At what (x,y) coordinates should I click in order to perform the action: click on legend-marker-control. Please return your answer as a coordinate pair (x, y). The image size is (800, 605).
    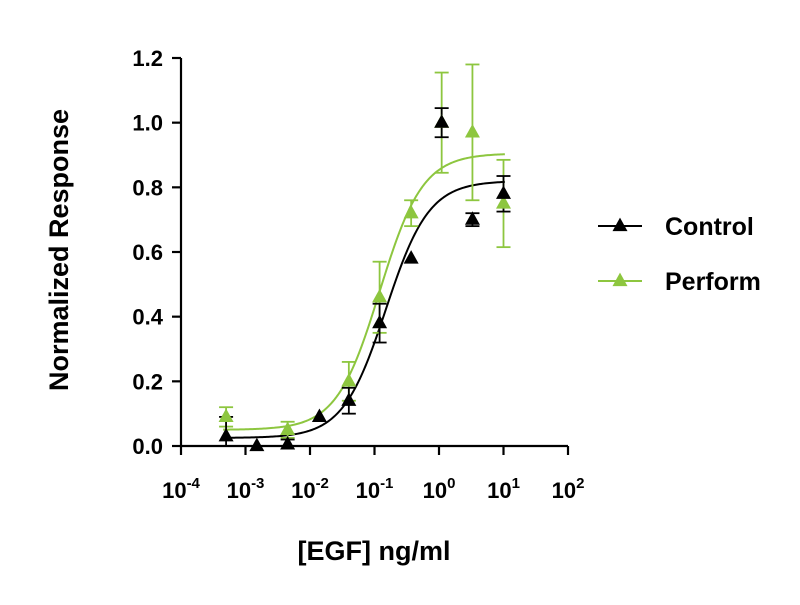
    Looking at the image, I should click on (620, 224).